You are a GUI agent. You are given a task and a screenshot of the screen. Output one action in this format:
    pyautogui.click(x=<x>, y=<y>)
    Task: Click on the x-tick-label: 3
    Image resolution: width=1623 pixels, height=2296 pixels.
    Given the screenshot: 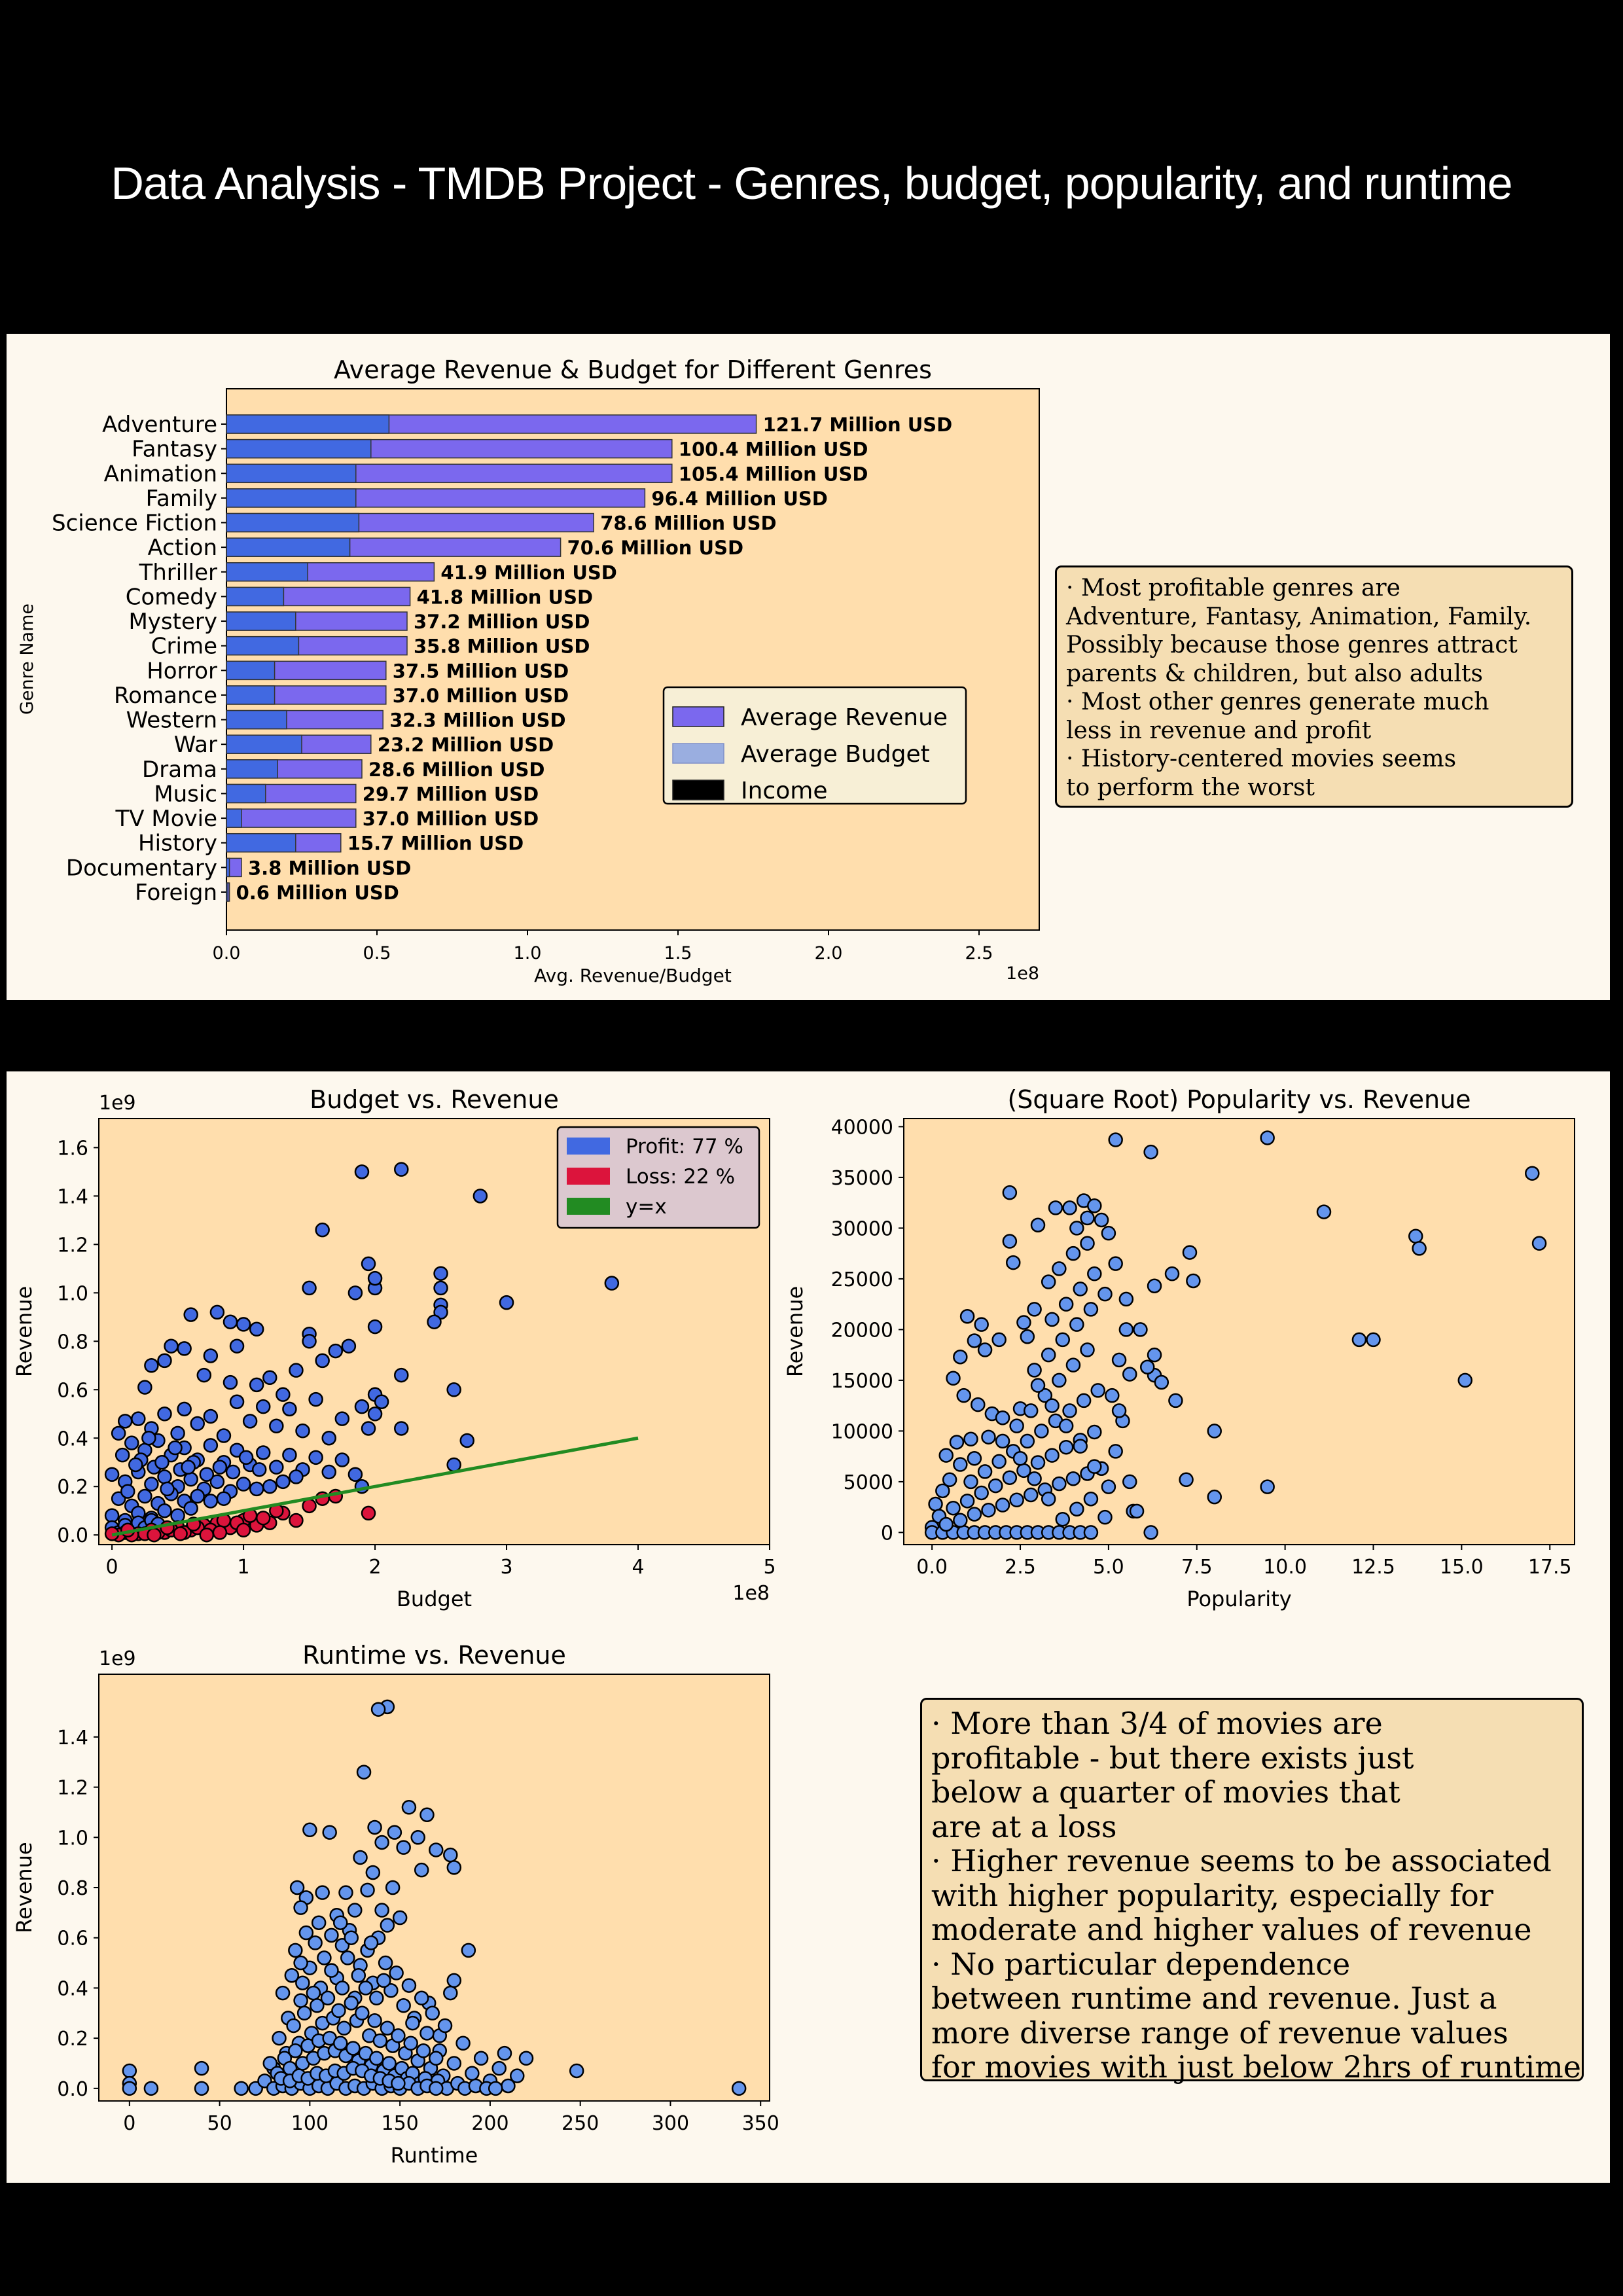 What is the action you would take?
    pyautogui.click(x=506, y=1568)
    